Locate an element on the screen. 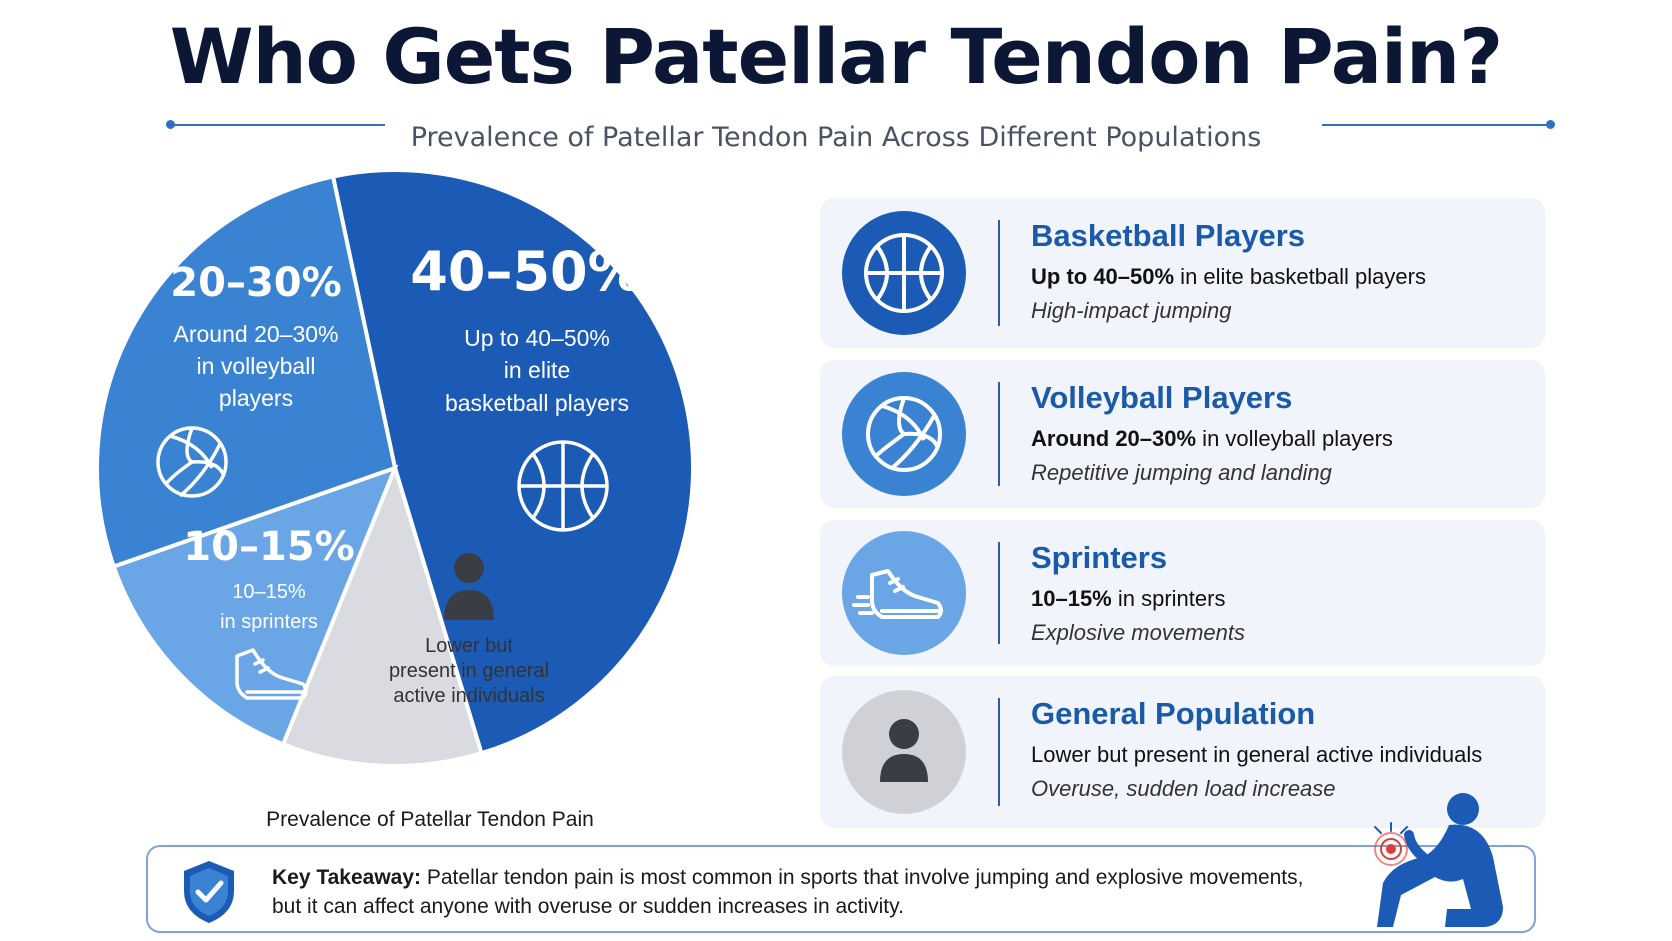 The height and width of the screenshot is (941, 1672). pie-data-label-sprinters: 10–15% is located at coordinates (269, 592).